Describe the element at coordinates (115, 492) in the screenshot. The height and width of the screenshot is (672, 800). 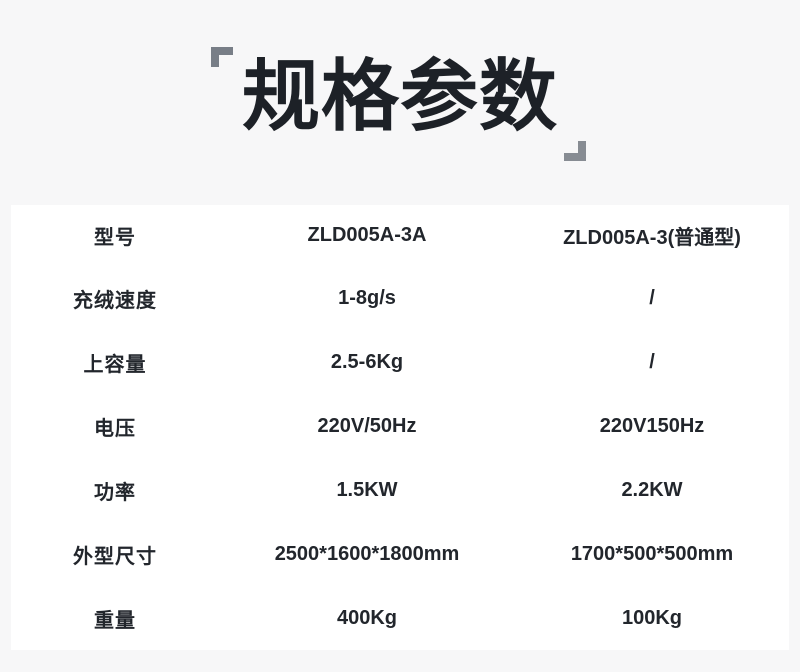
I see `row-label-power: 功率` at that location.